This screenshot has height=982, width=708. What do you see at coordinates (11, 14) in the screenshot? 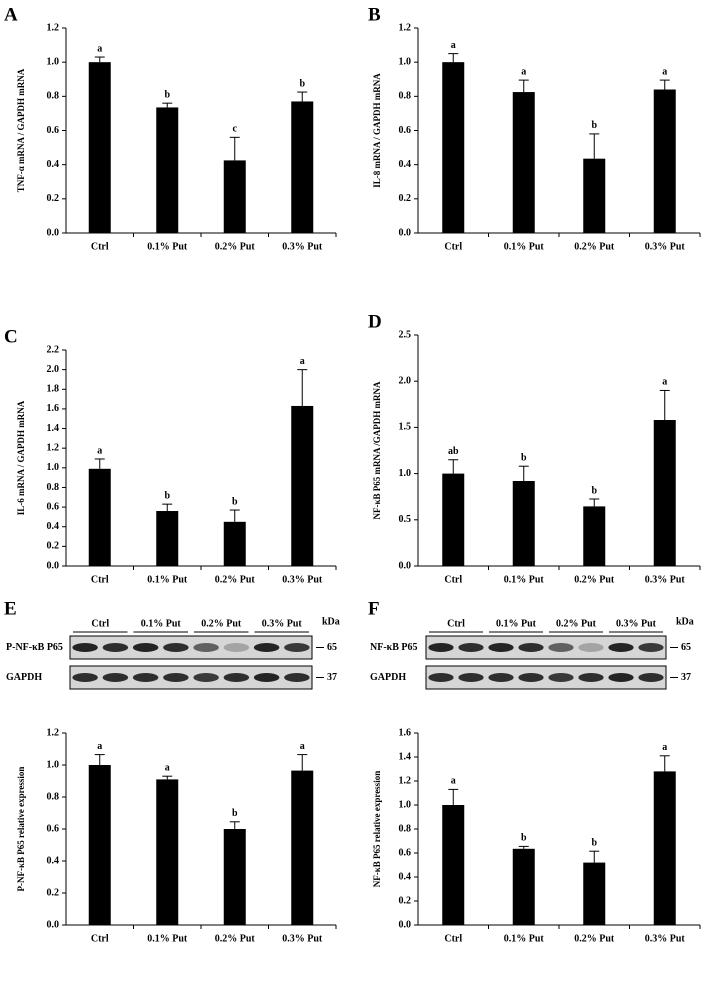
I see `panel-letter: A` at bounding box center [11, 14].